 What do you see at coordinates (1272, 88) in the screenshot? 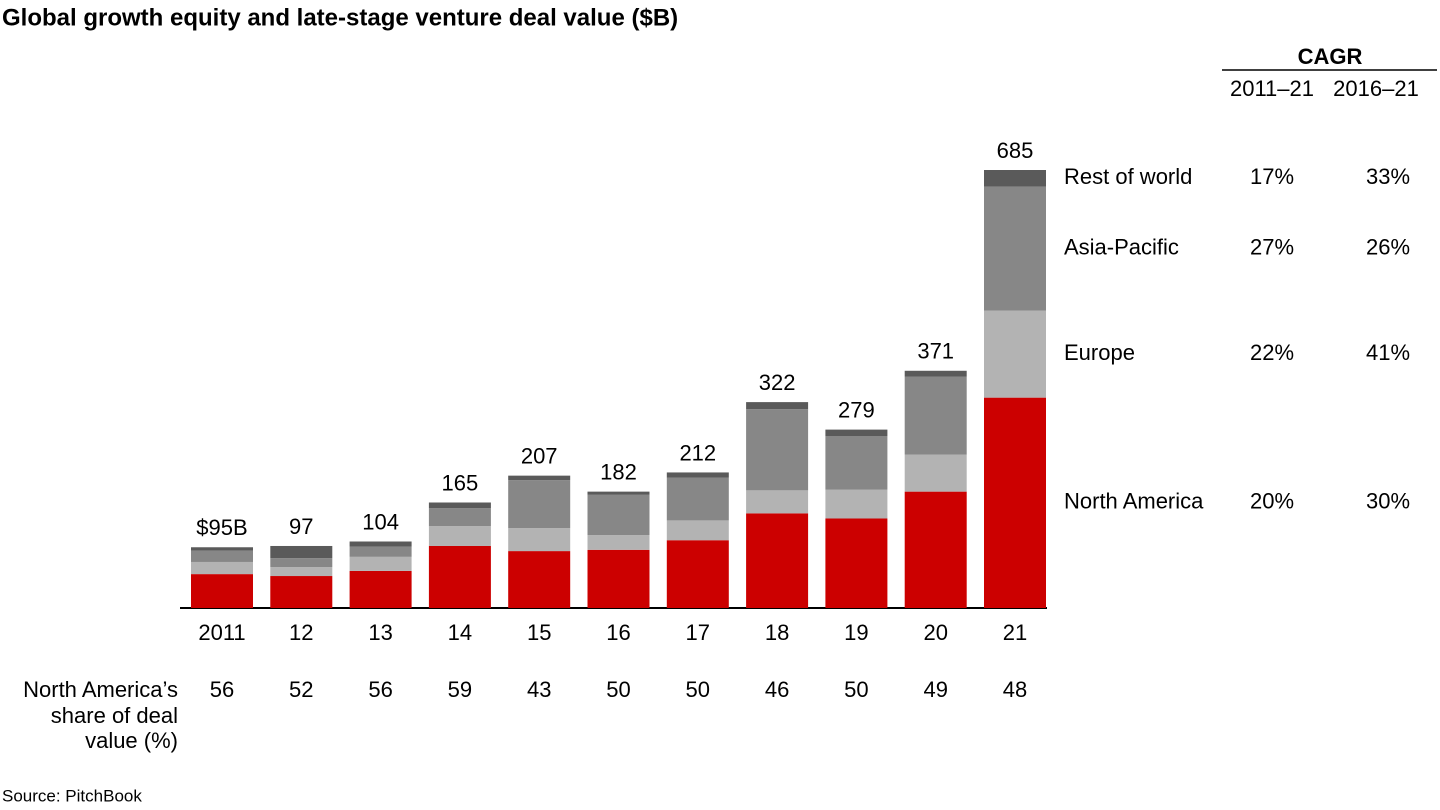
I see `cagr-period: 2011–21` at bounding box center [1272, 88].